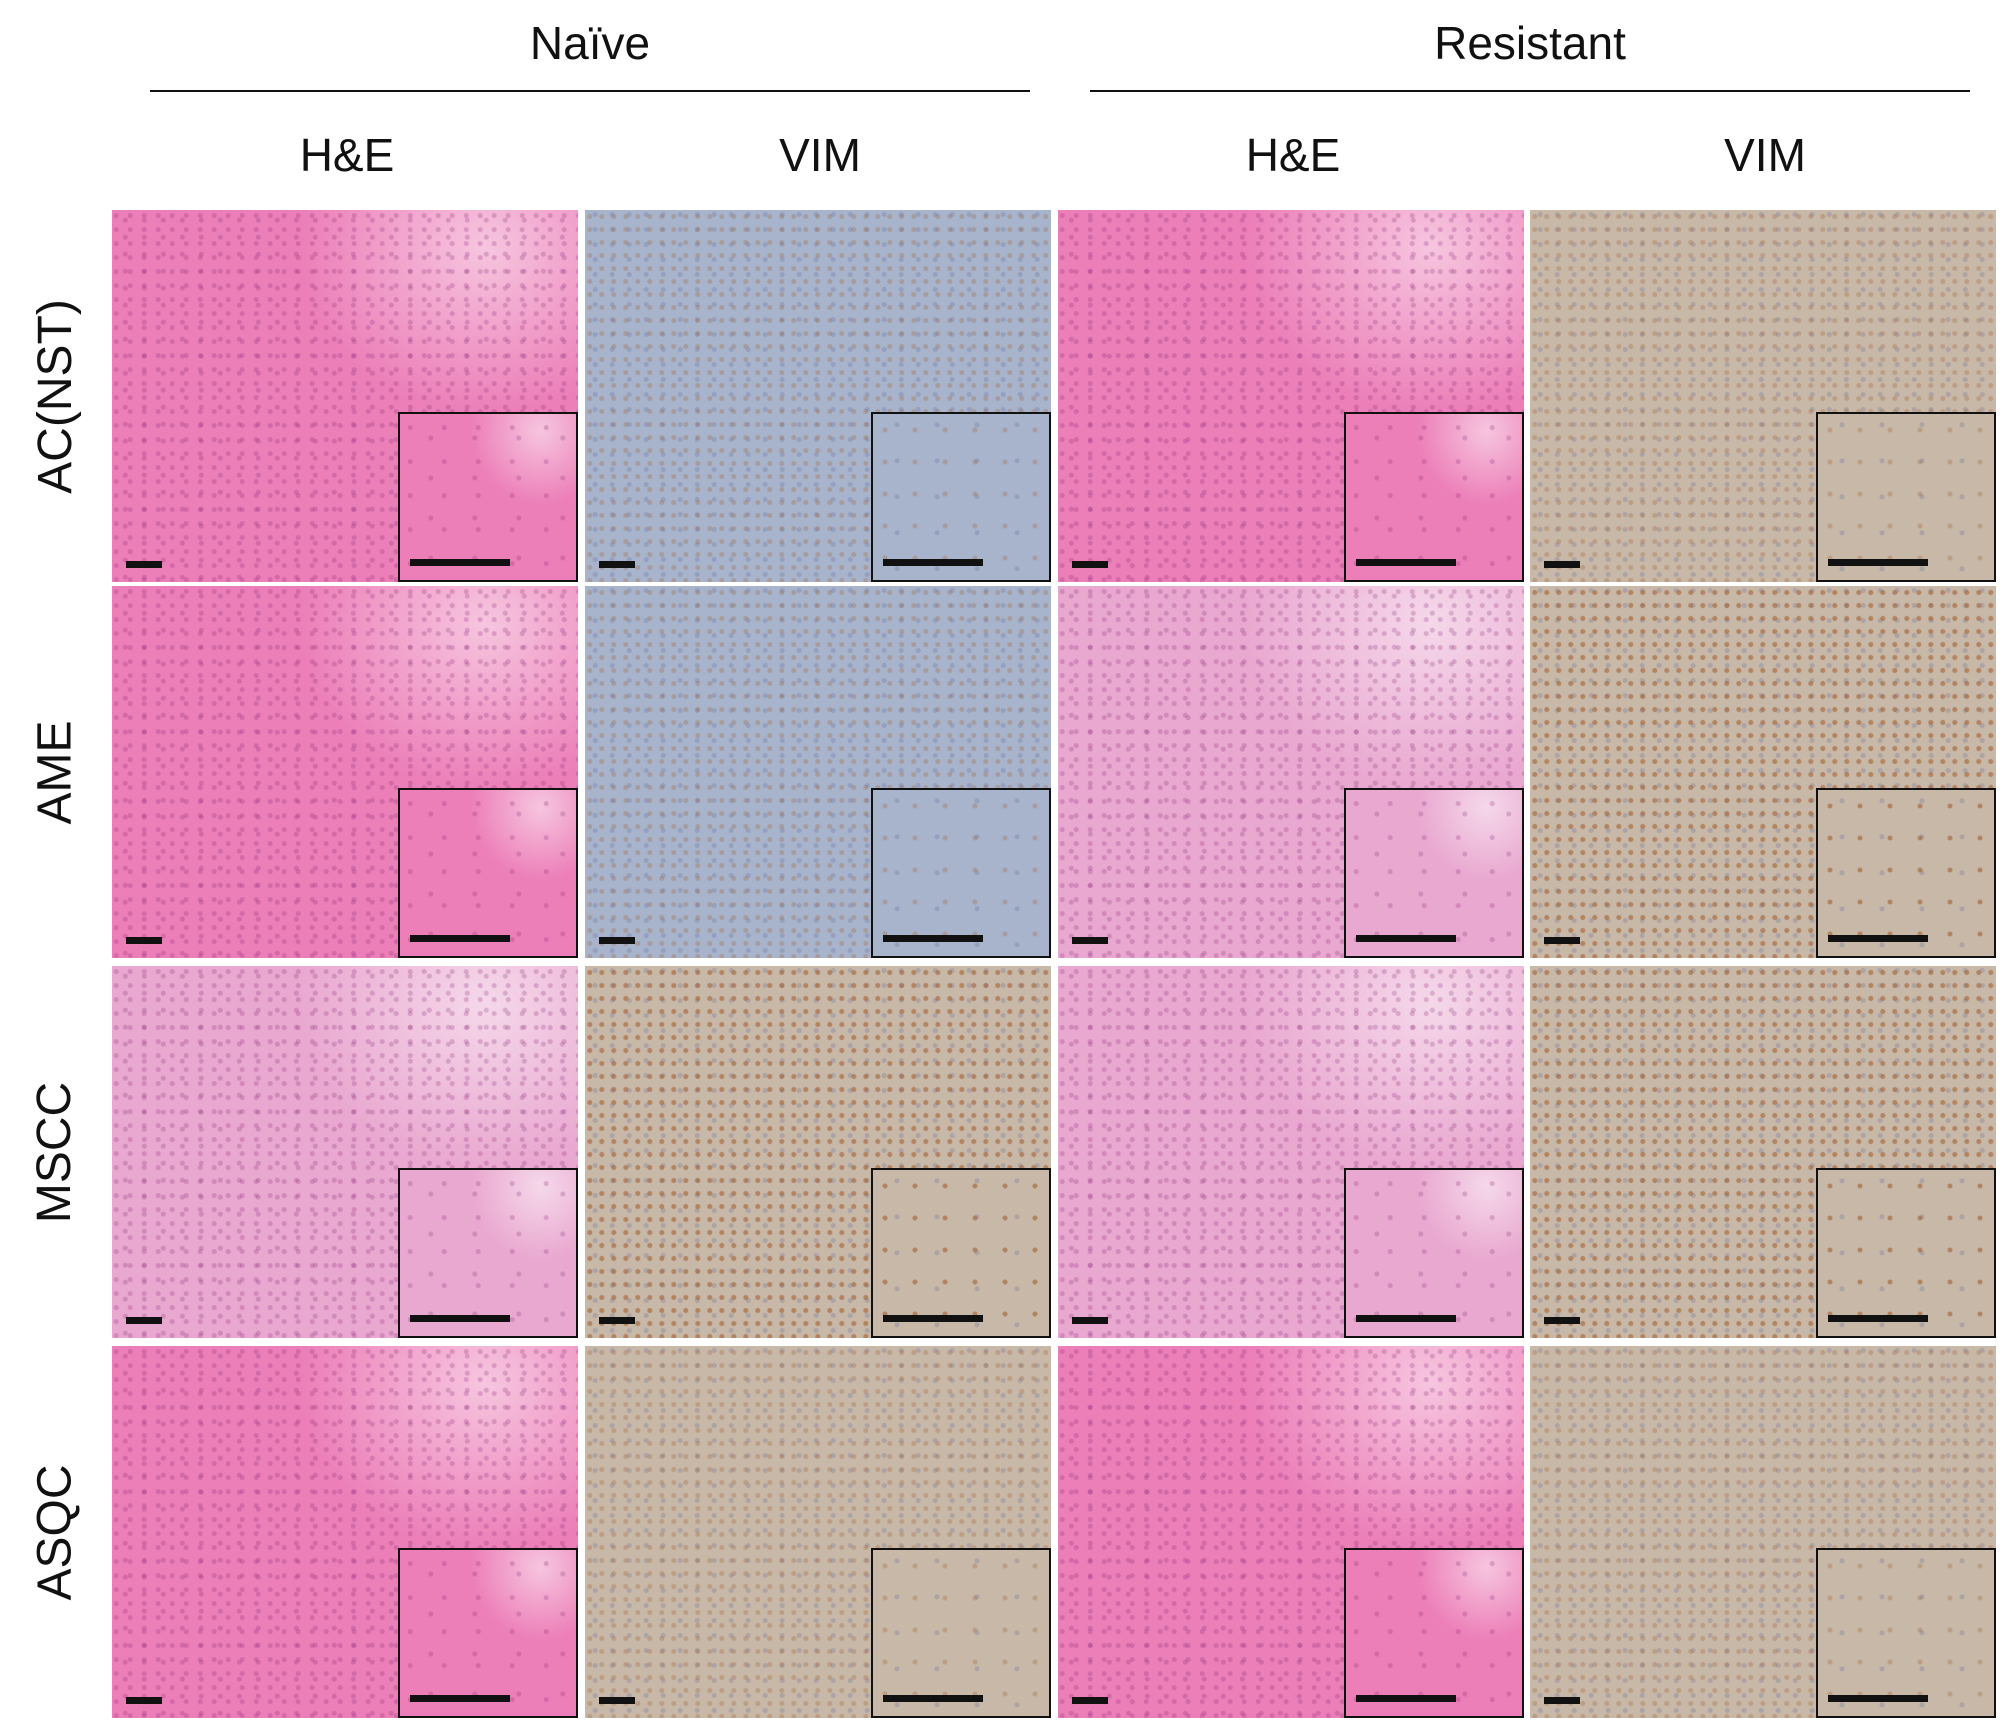  Describe the element at coordinates (1530, 43) in the screenshot. I see `group-label-resistant: Resistant` at that location.